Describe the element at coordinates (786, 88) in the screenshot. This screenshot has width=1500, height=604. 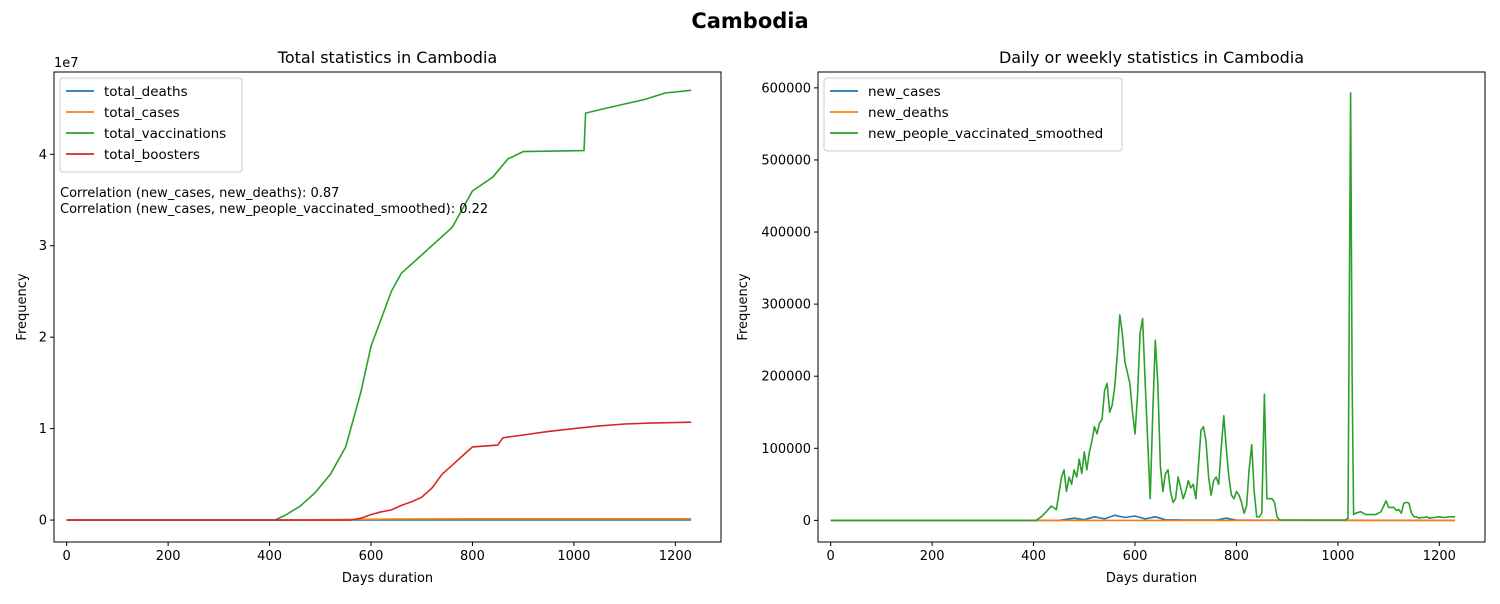
I see `y-tick-label: 600000` at that location.